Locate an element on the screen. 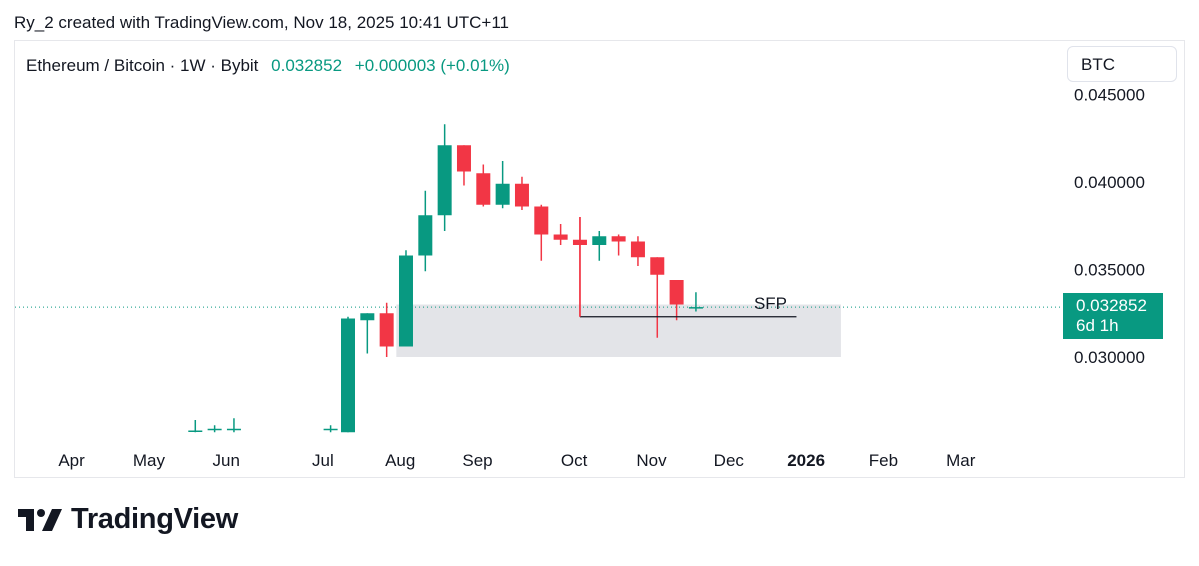  last-price-tag: 0.032852 6d 1h is located at coordinates (1113, 316).